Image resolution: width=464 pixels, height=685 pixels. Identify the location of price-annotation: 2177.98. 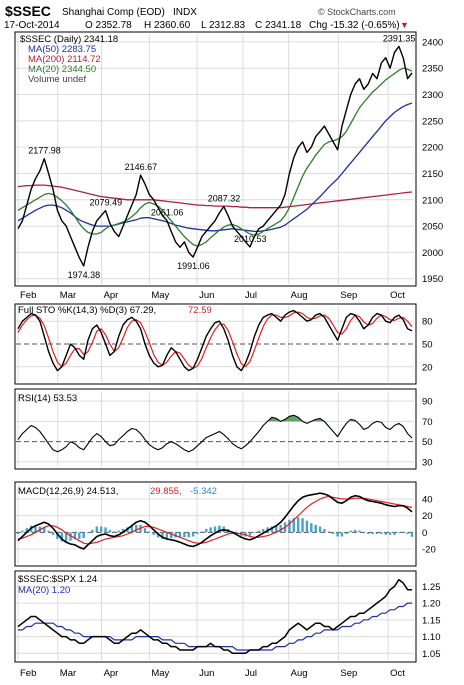
(44, 151).